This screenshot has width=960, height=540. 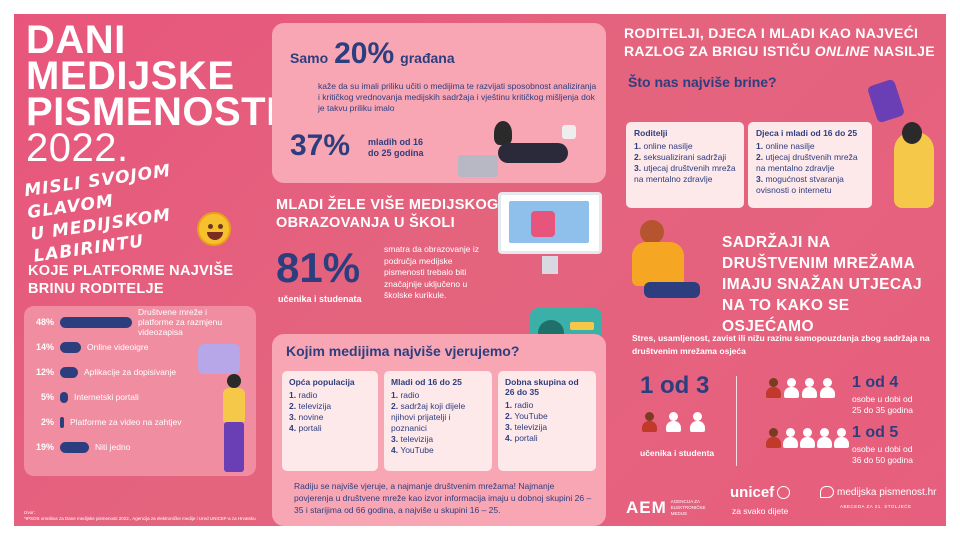 I want to click on platform-row: 12% Aplikacije za dopisivanje, so click(x=119, y=372).